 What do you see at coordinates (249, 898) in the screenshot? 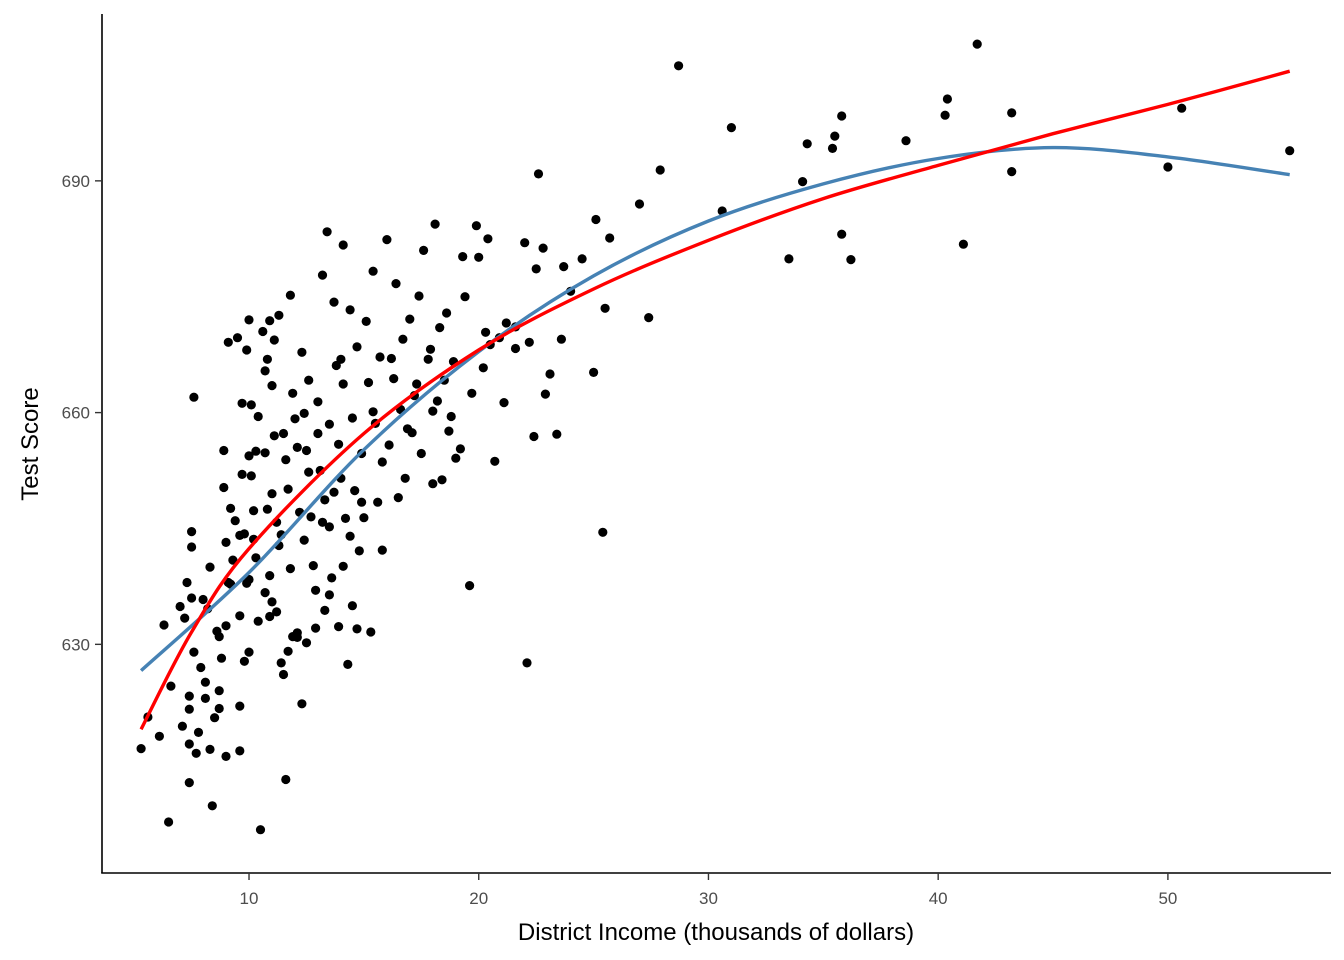
I see `x-tick-label: 10` at bounding box center [249, 898].